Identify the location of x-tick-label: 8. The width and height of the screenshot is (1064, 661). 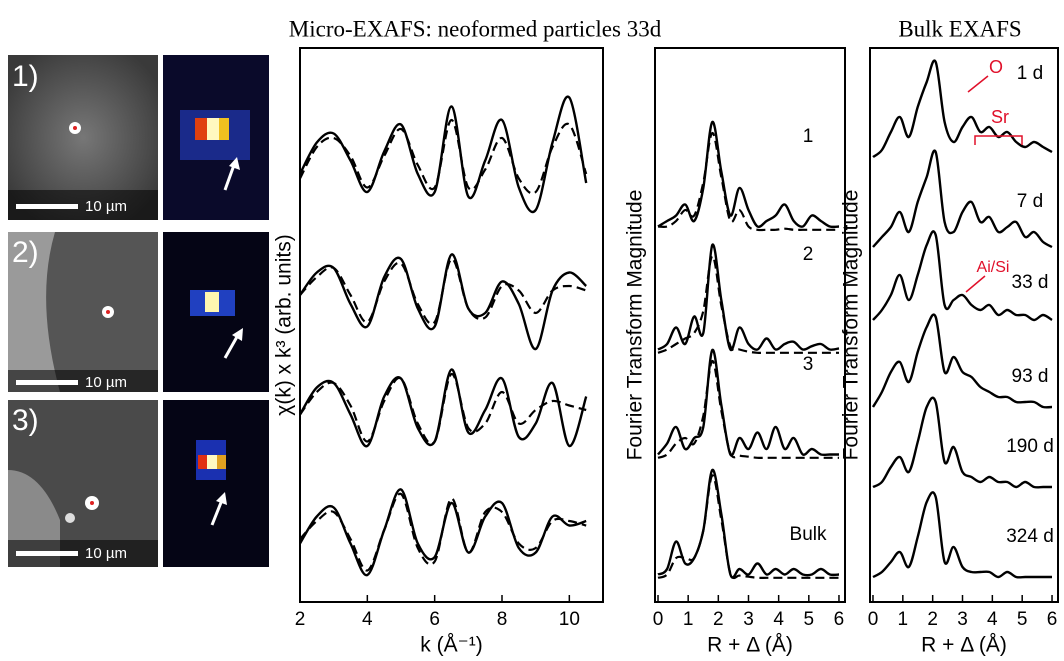
(502, 619).